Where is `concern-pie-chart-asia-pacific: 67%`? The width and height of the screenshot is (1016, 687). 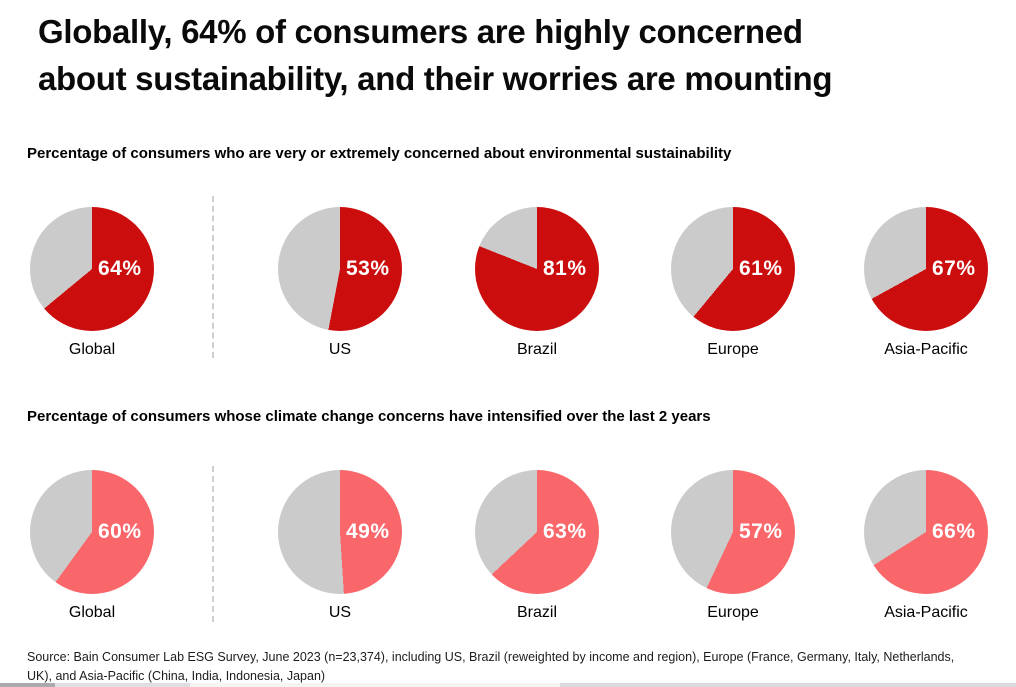
concern-pie-chart-asia-pacific: 67% is located at coordinates (926, 269).